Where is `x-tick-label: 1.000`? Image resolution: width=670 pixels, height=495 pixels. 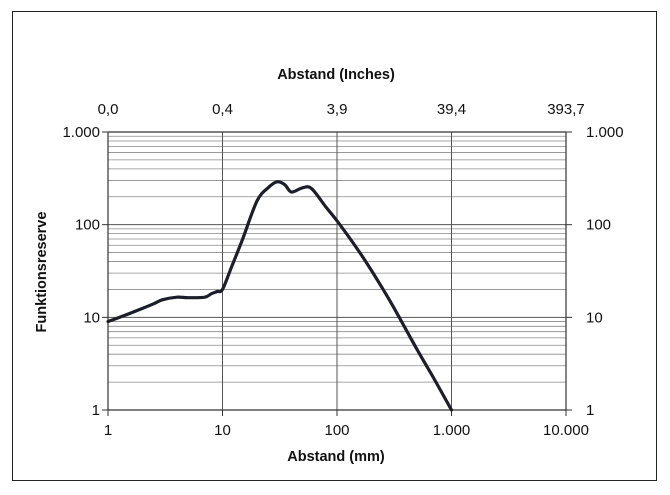 x-tick-label: 1.000 is located at coordinates (452, 430).